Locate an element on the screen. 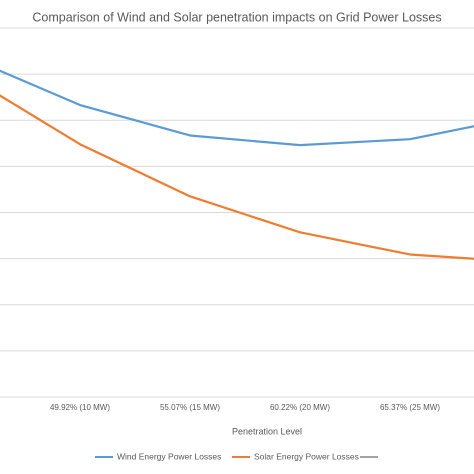  legend-label: Solar Energy Power Losses is located at coordinates (306, 456).